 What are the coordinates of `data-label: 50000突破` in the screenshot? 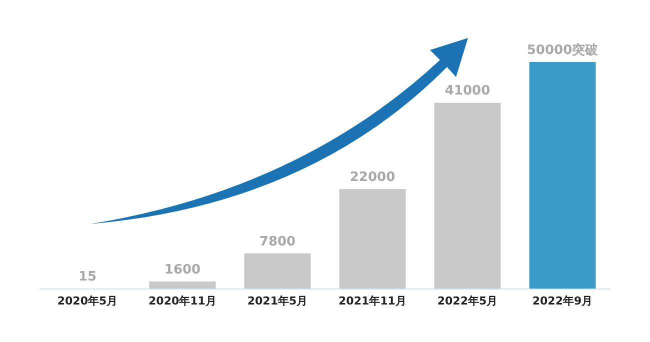 It's located at (563, 50).